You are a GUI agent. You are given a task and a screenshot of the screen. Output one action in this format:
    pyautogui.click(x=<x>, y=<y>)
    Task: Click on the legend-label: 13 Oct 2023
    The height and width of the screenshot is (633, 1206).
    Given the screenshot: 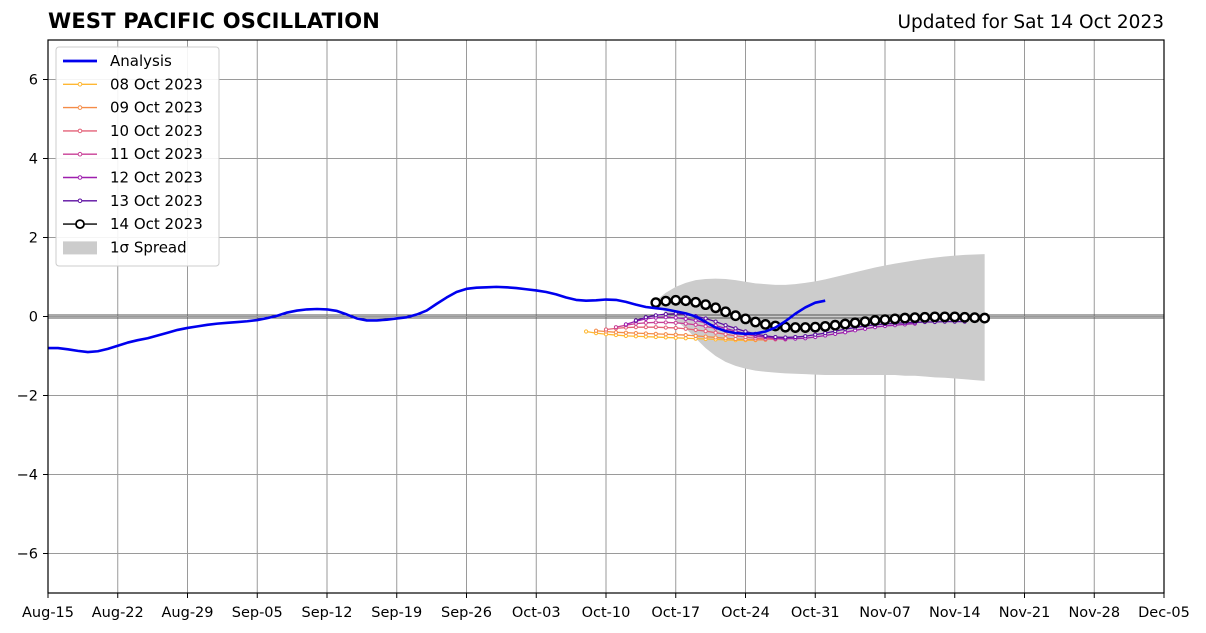 What is the action you would take?
    pyautogui.click(x=156, y=201)
    